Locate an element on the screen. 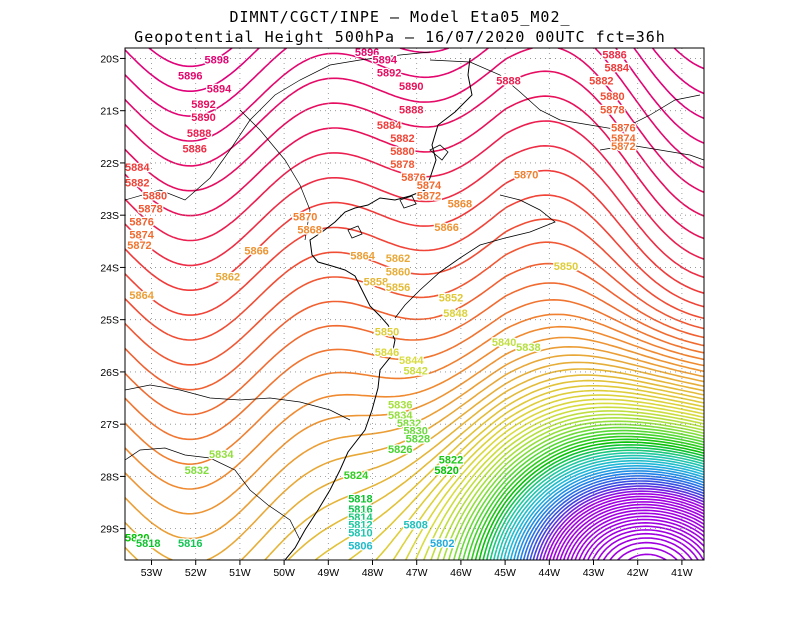  x-tick-label: 46W is located at coordinates (461, 573).